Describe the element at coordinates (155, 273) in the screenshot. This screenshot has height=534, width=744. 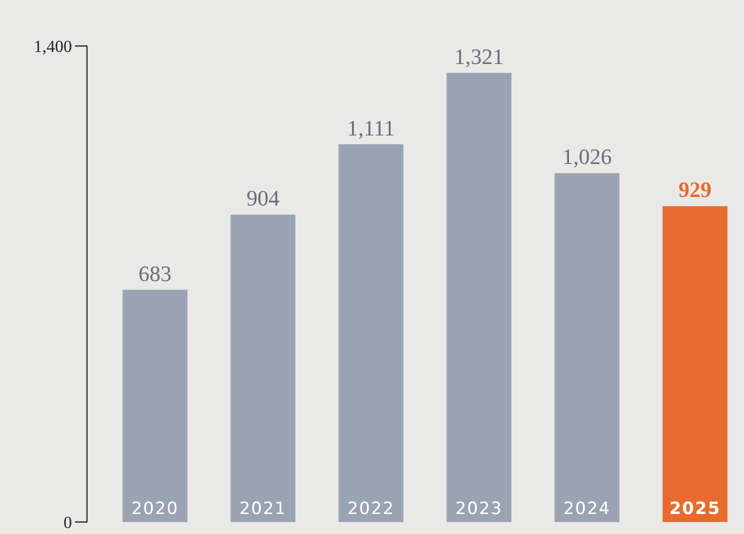
I see `data-label: 683` at that location.